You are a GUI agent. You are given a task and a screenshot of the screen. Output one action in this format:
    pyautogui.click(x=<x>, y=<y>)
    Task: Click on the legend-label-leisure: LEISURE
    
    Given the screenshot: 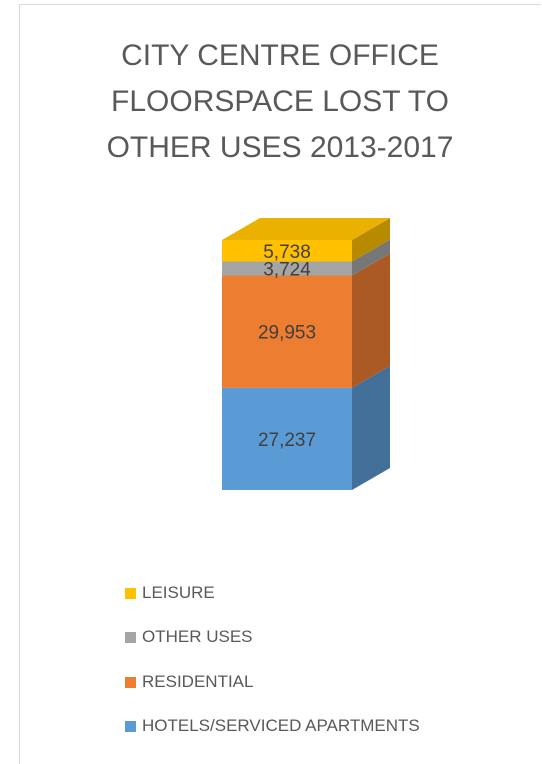 What is the action you would take?
    pyautogui.click(x=178, y=592)
    